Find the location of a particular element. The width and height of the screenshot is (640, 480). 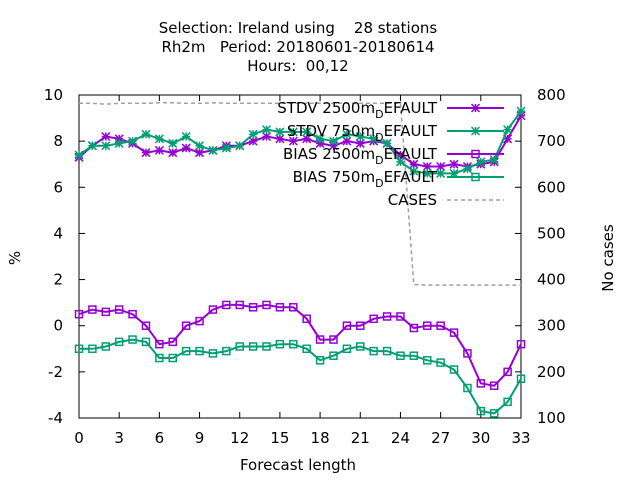

legend-entry: CASES is located at coordinates (446, 200).